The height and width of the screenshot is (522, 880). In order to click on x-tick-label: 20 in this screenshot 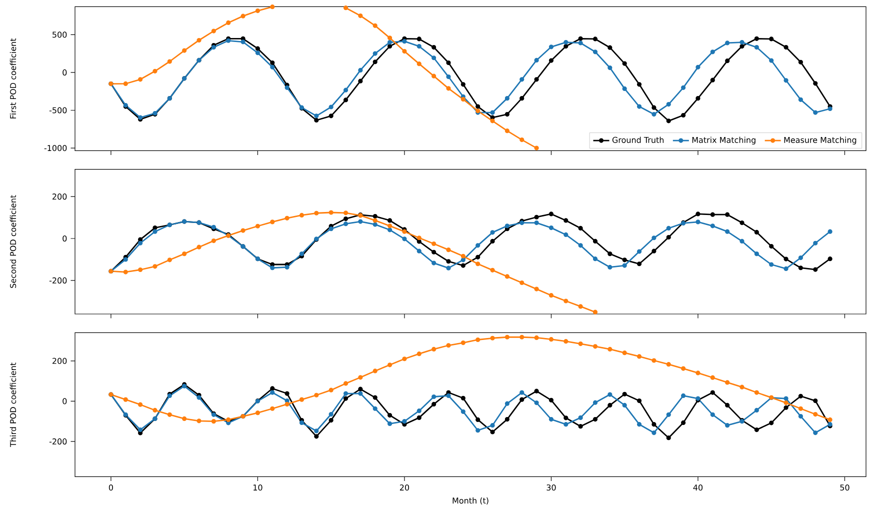, I will do `click(405, 487)`.